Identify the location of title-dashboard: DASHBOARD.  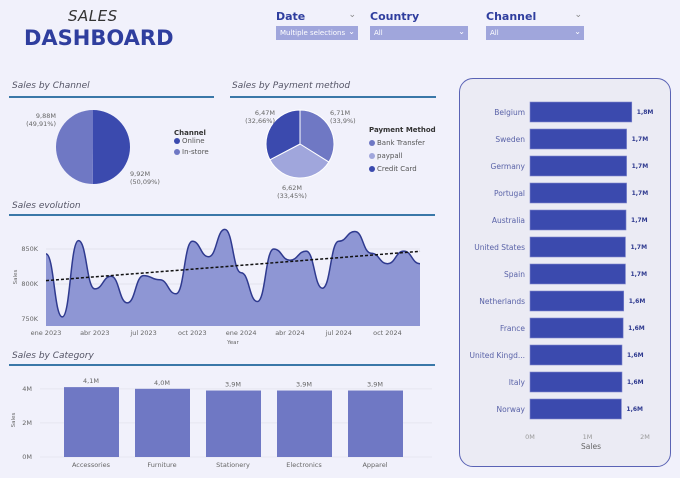
(99, 38).